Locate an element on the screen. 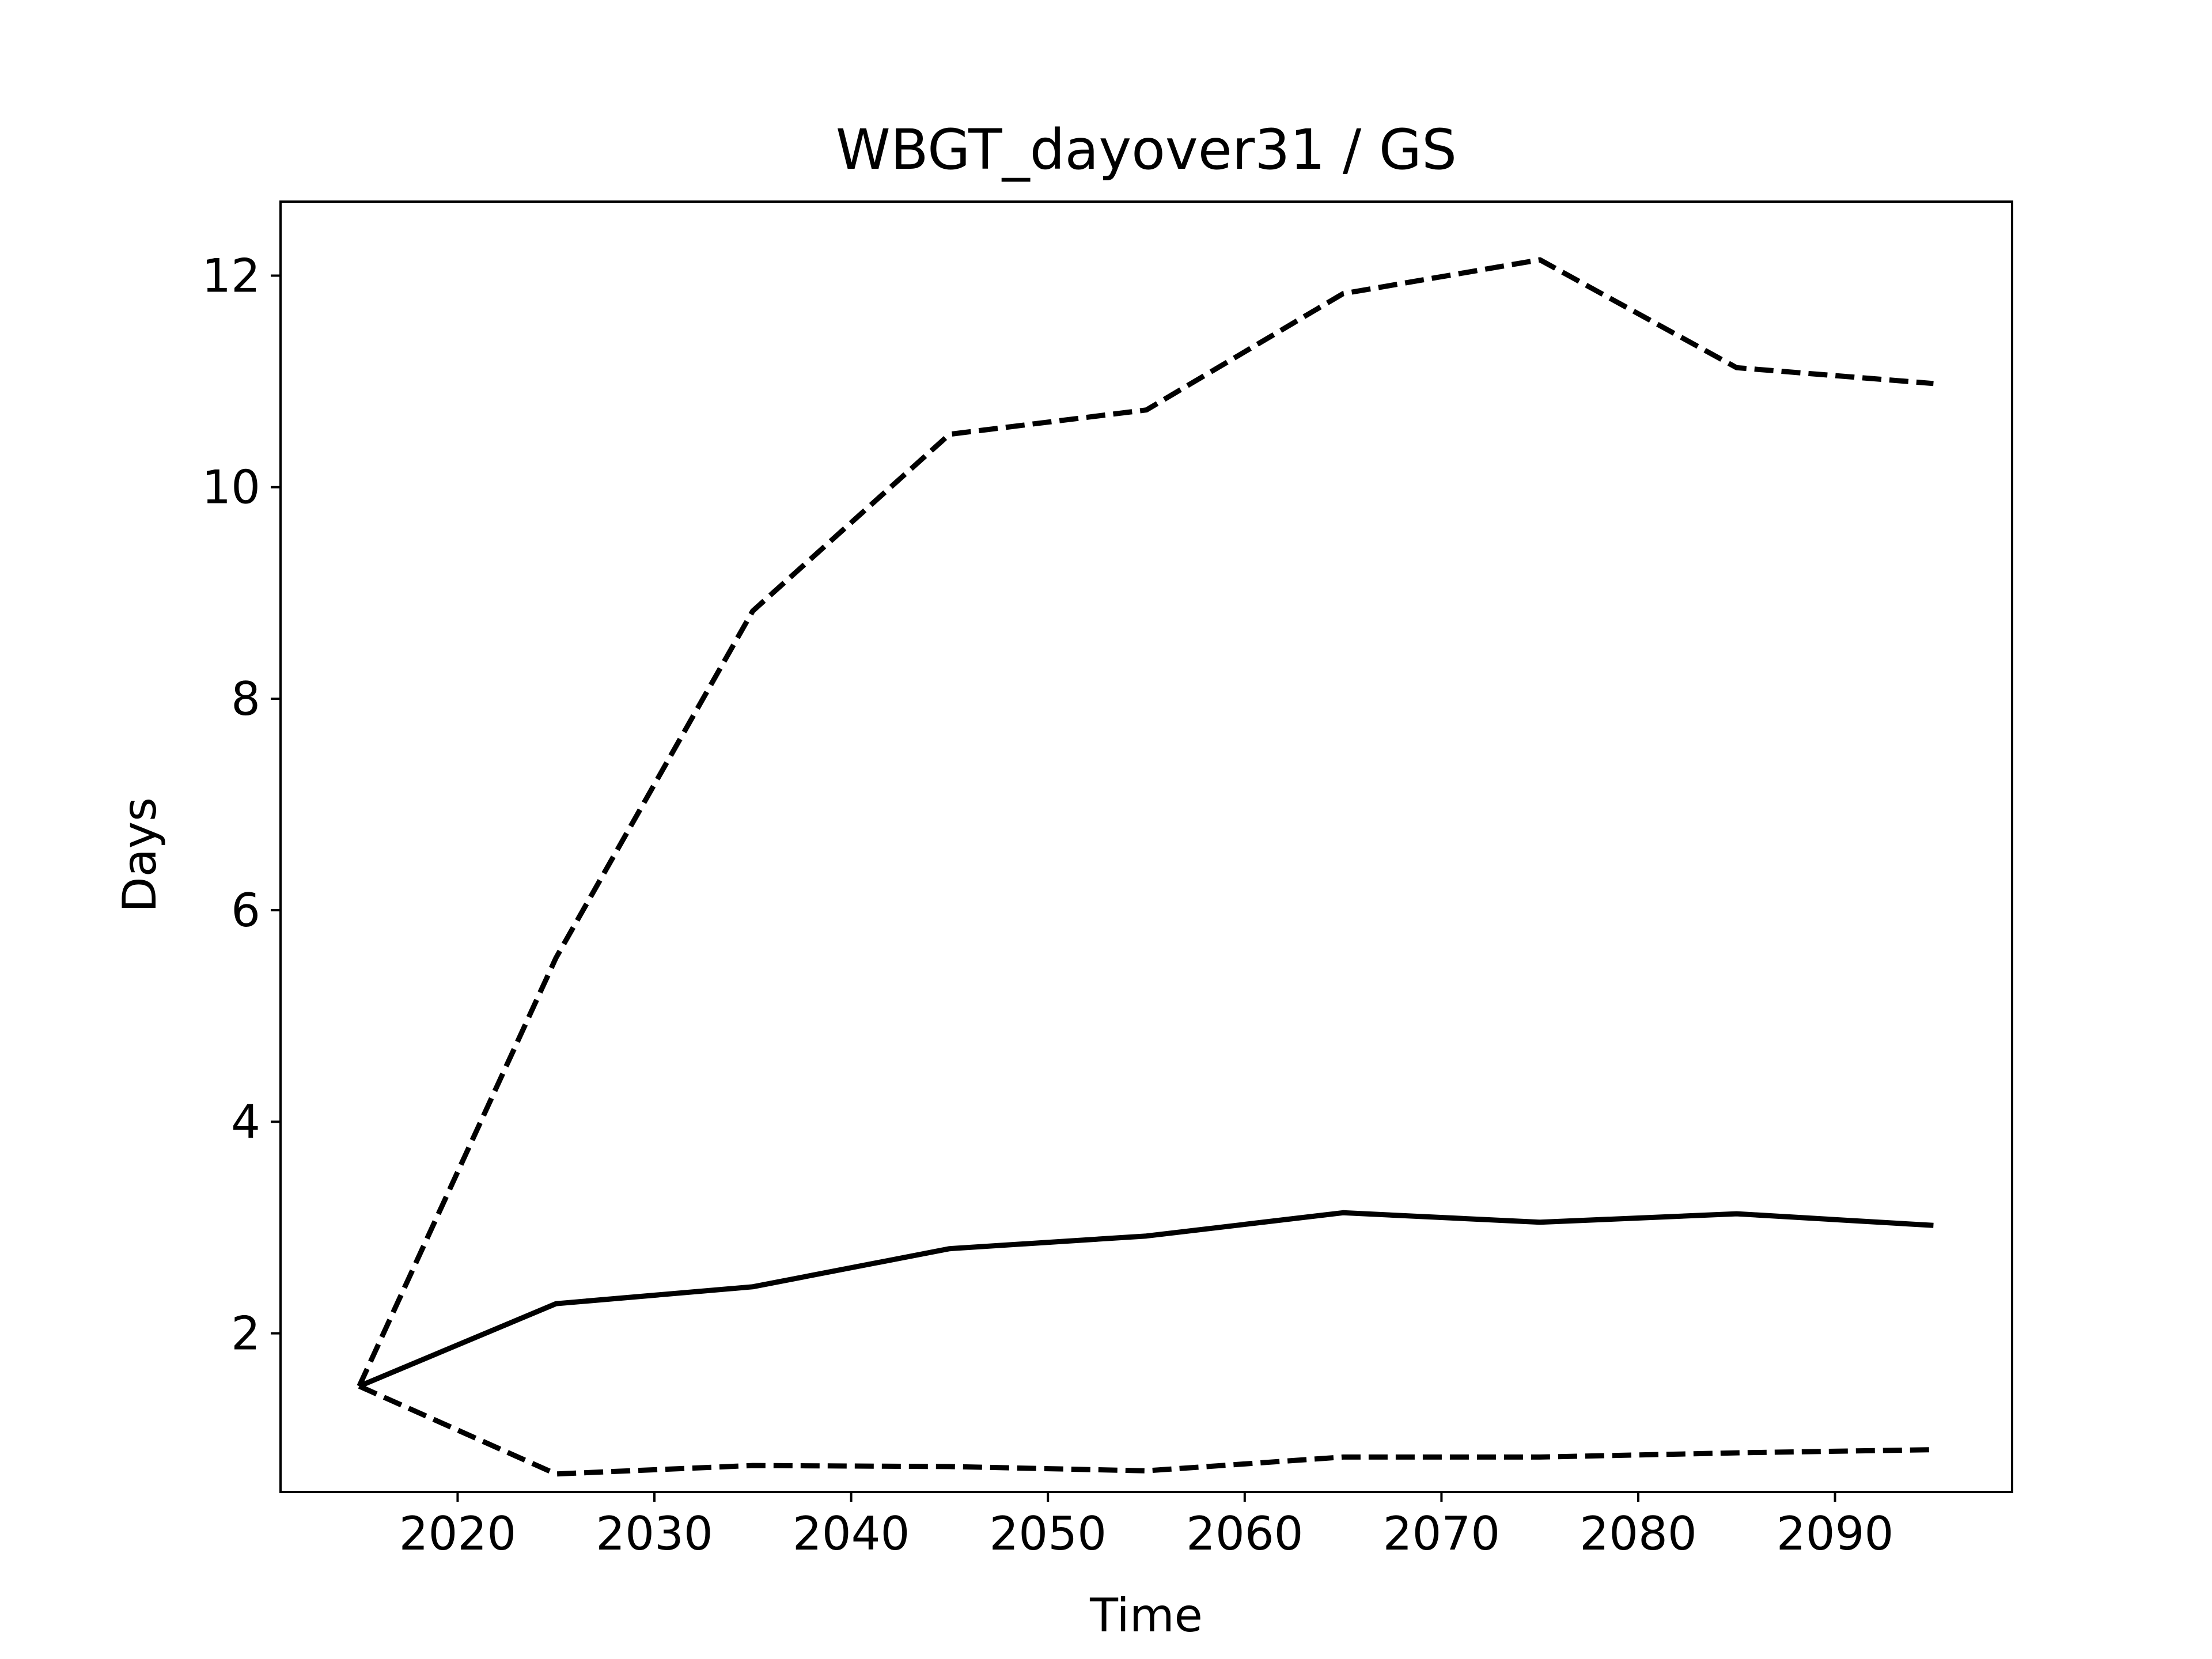  x-tick-label: 2080 is located at coordinates (1638, 1533).